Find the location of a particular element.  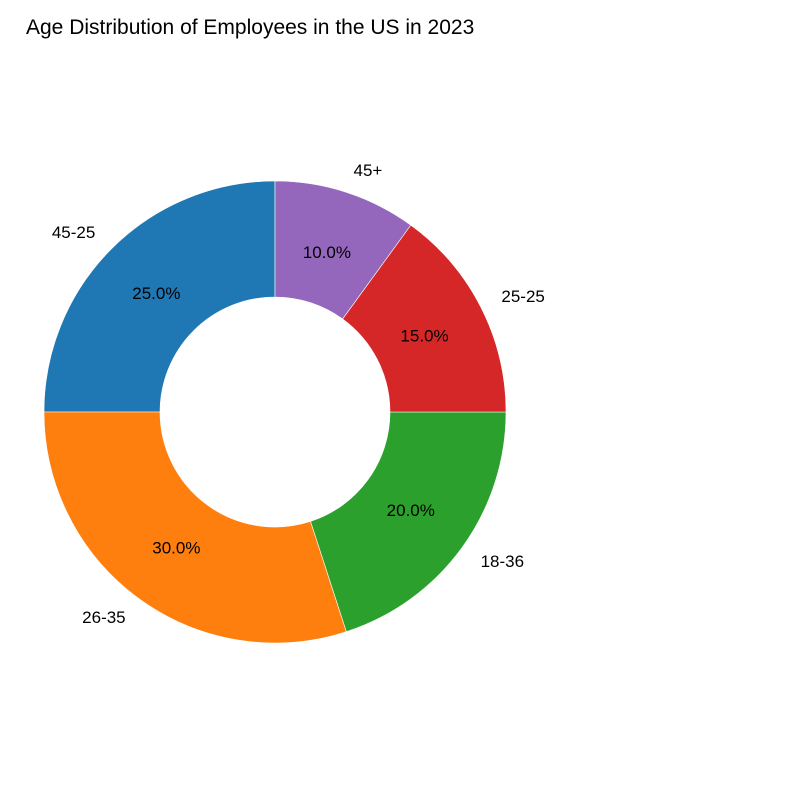

pct-label-45plus: 10.0% is located at coordinates (327, 252).